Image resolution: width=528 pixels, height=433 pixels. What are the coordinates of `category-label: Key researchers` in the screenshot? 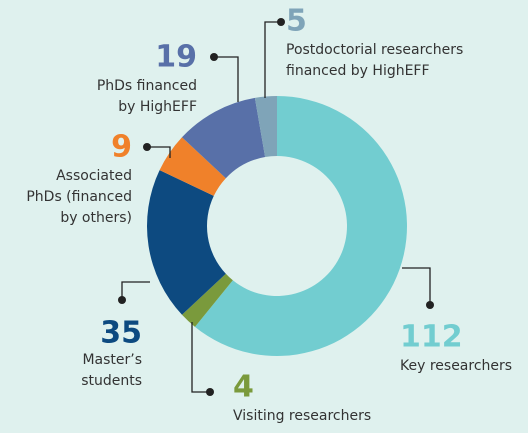 It's located at (456, 366).